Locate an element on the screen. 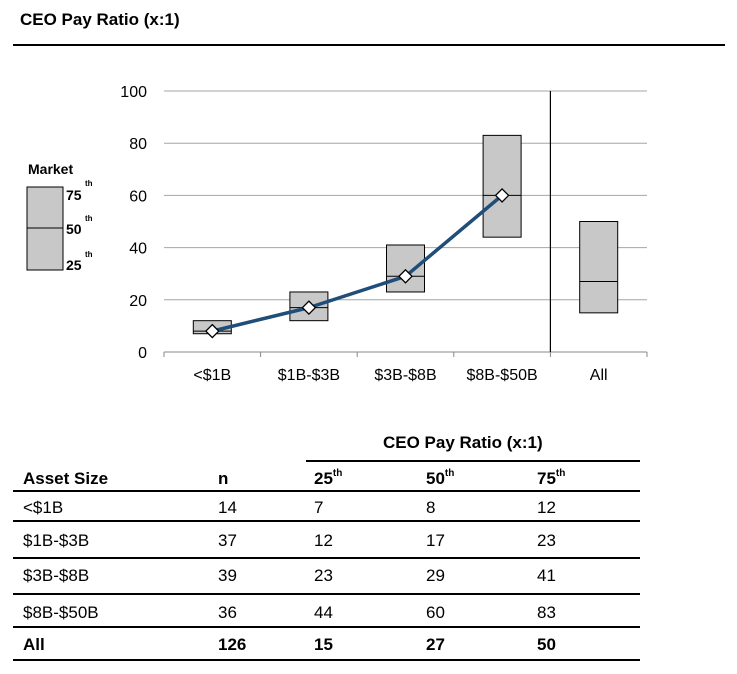 The width and height of the screenshot is (737, 674). row-1-p25: 12 is located at coordinates (323, 540).